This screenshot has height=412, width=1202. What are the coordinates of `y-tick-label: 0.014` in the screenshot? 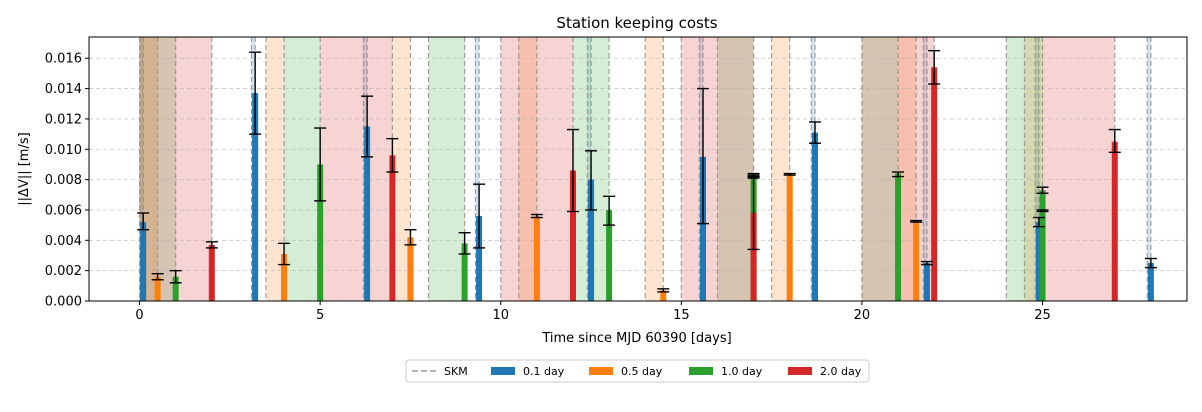 It's located at (63, 89).